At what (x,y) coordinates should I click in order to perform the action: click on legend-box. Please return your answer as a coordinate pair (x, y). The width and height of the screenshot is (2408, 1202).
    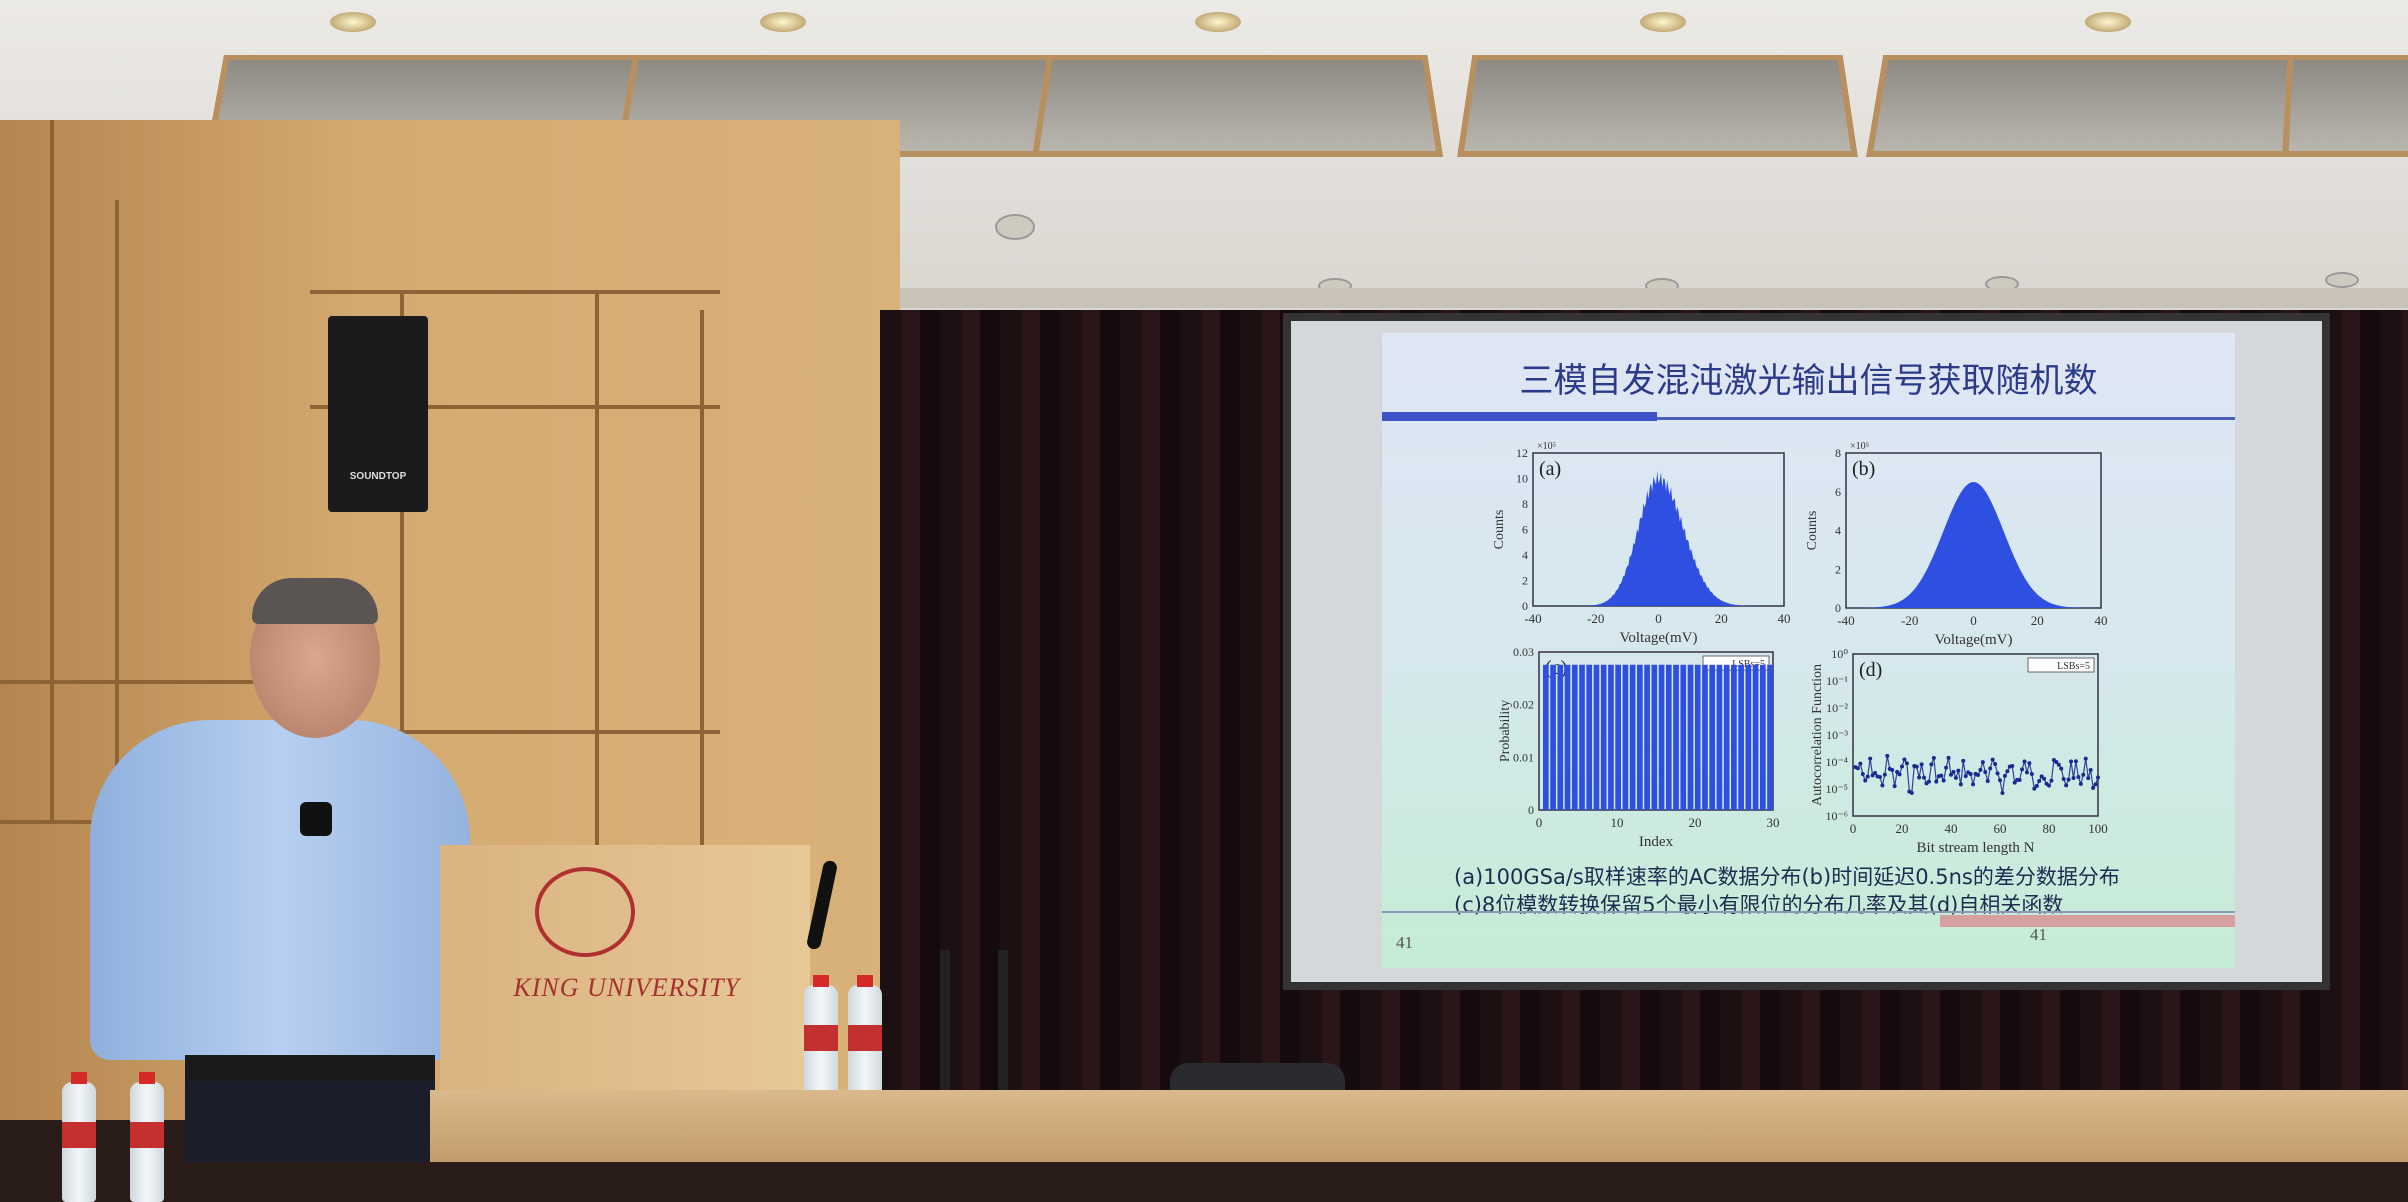
    Looking at the image, I should click on (2061, 665).